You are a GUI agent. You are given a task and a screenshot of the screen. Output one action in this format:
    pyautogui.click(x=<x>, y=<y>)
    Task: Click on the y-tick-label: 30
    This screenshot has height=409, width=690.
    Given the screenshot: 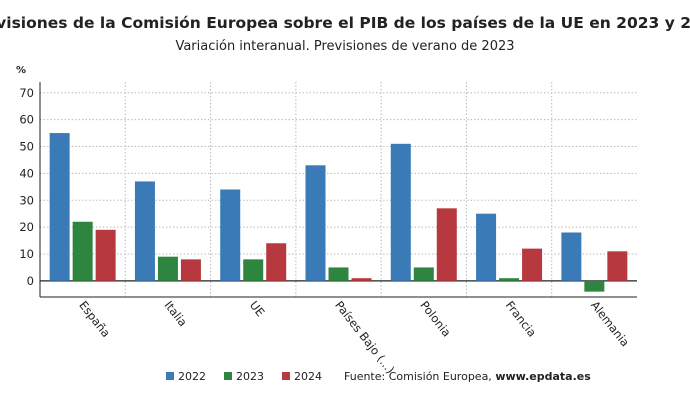 What is the action you would take?
    pyautogui.click(x=26, y=200)
    